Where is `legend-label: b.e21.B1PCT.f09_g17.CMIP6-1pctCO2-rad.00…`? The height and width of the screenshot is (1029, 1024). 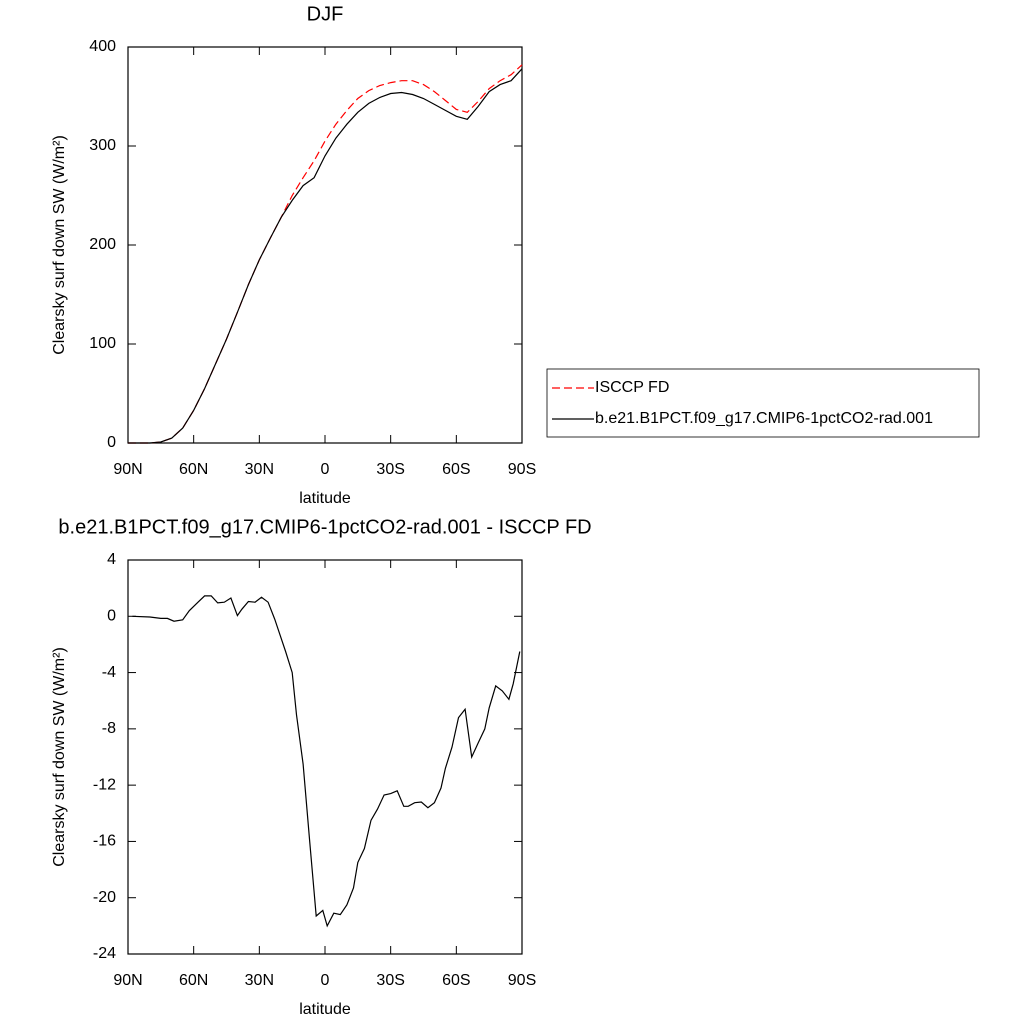
legend-label: b.e21.B1PCT.f09_g17.CMIP6-1pctCO2-rad.00… is located at coordinates (764, 418).